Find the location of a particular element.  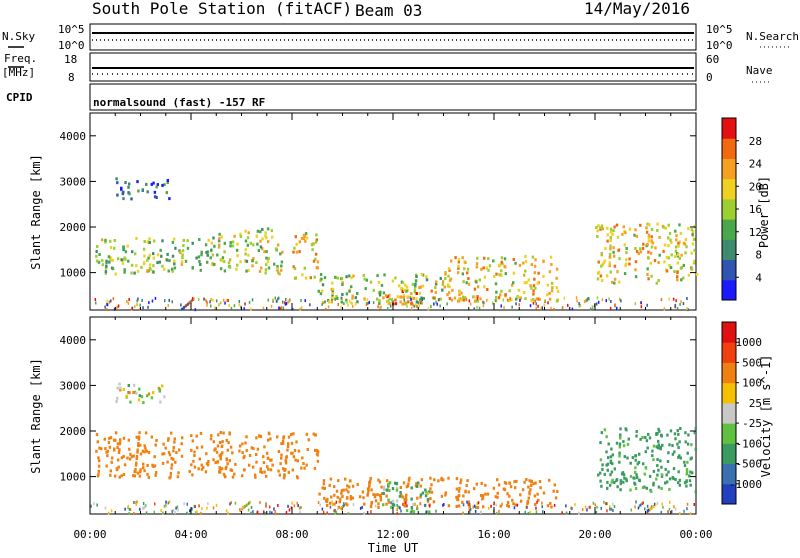

colorbar-tick-label: 4 is located at coordinates (758, 277).